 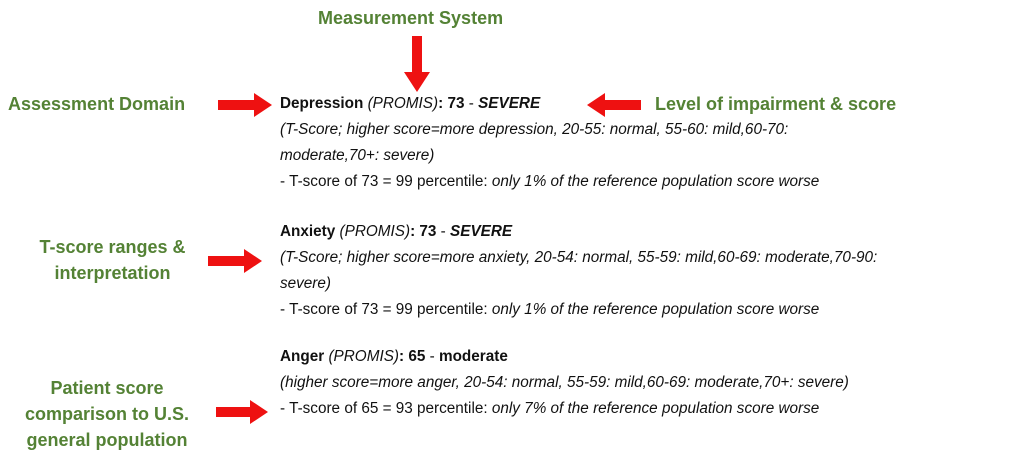 What do you see at coordinates (411, 18) in the screenshot?
I see `label-measurement-system: Measurement System` at bounding box center [411, 18].